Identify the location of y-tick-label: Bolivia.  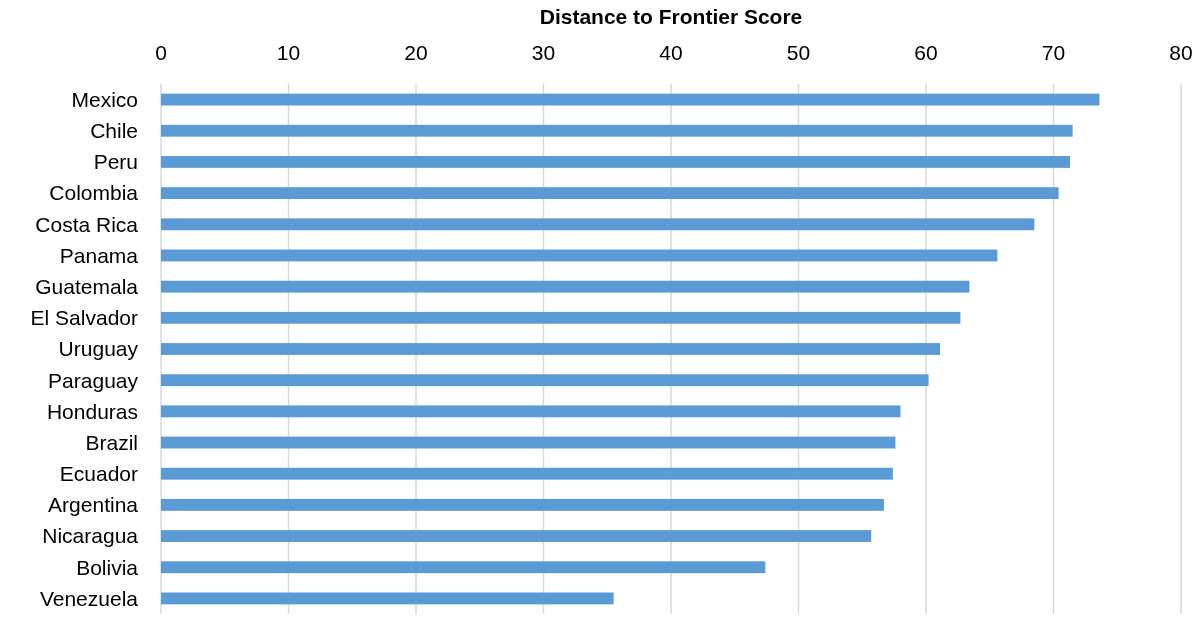
(107, 567).